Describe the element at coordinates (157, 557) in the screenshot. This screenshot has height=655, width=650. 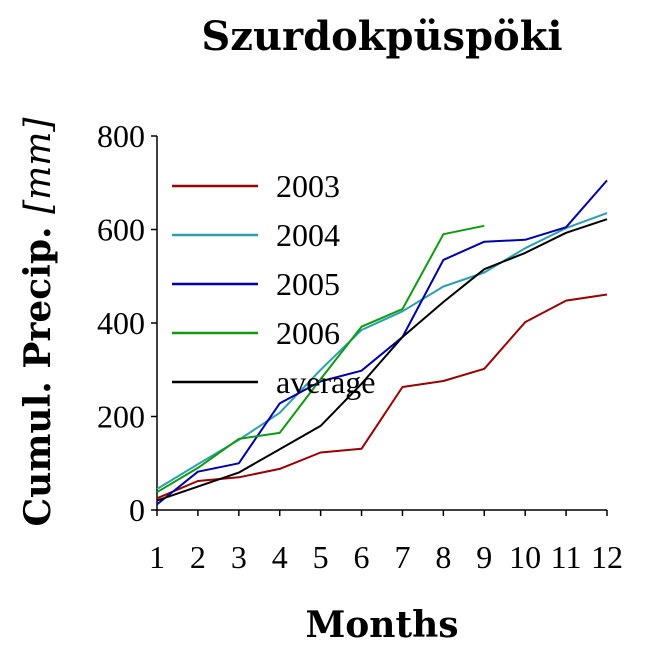
I see `x-tick-label: 1` at that location.